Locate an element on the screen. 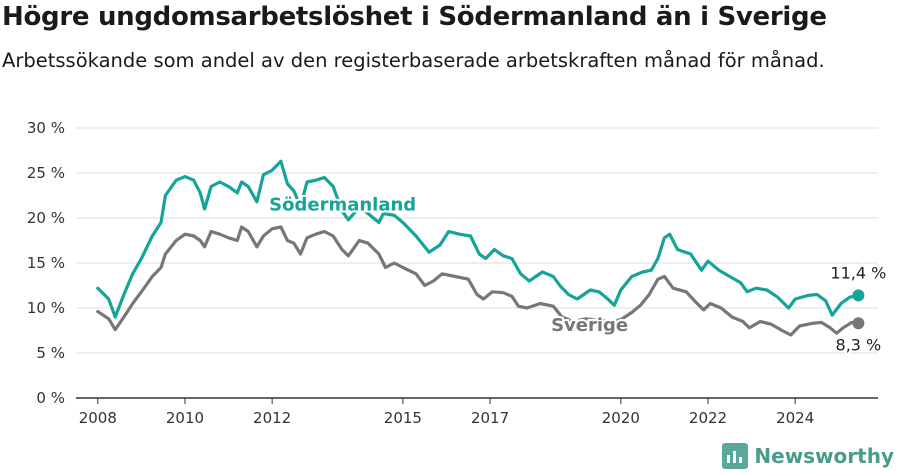  bar-chart-icon is located at coordinates (735, 456).